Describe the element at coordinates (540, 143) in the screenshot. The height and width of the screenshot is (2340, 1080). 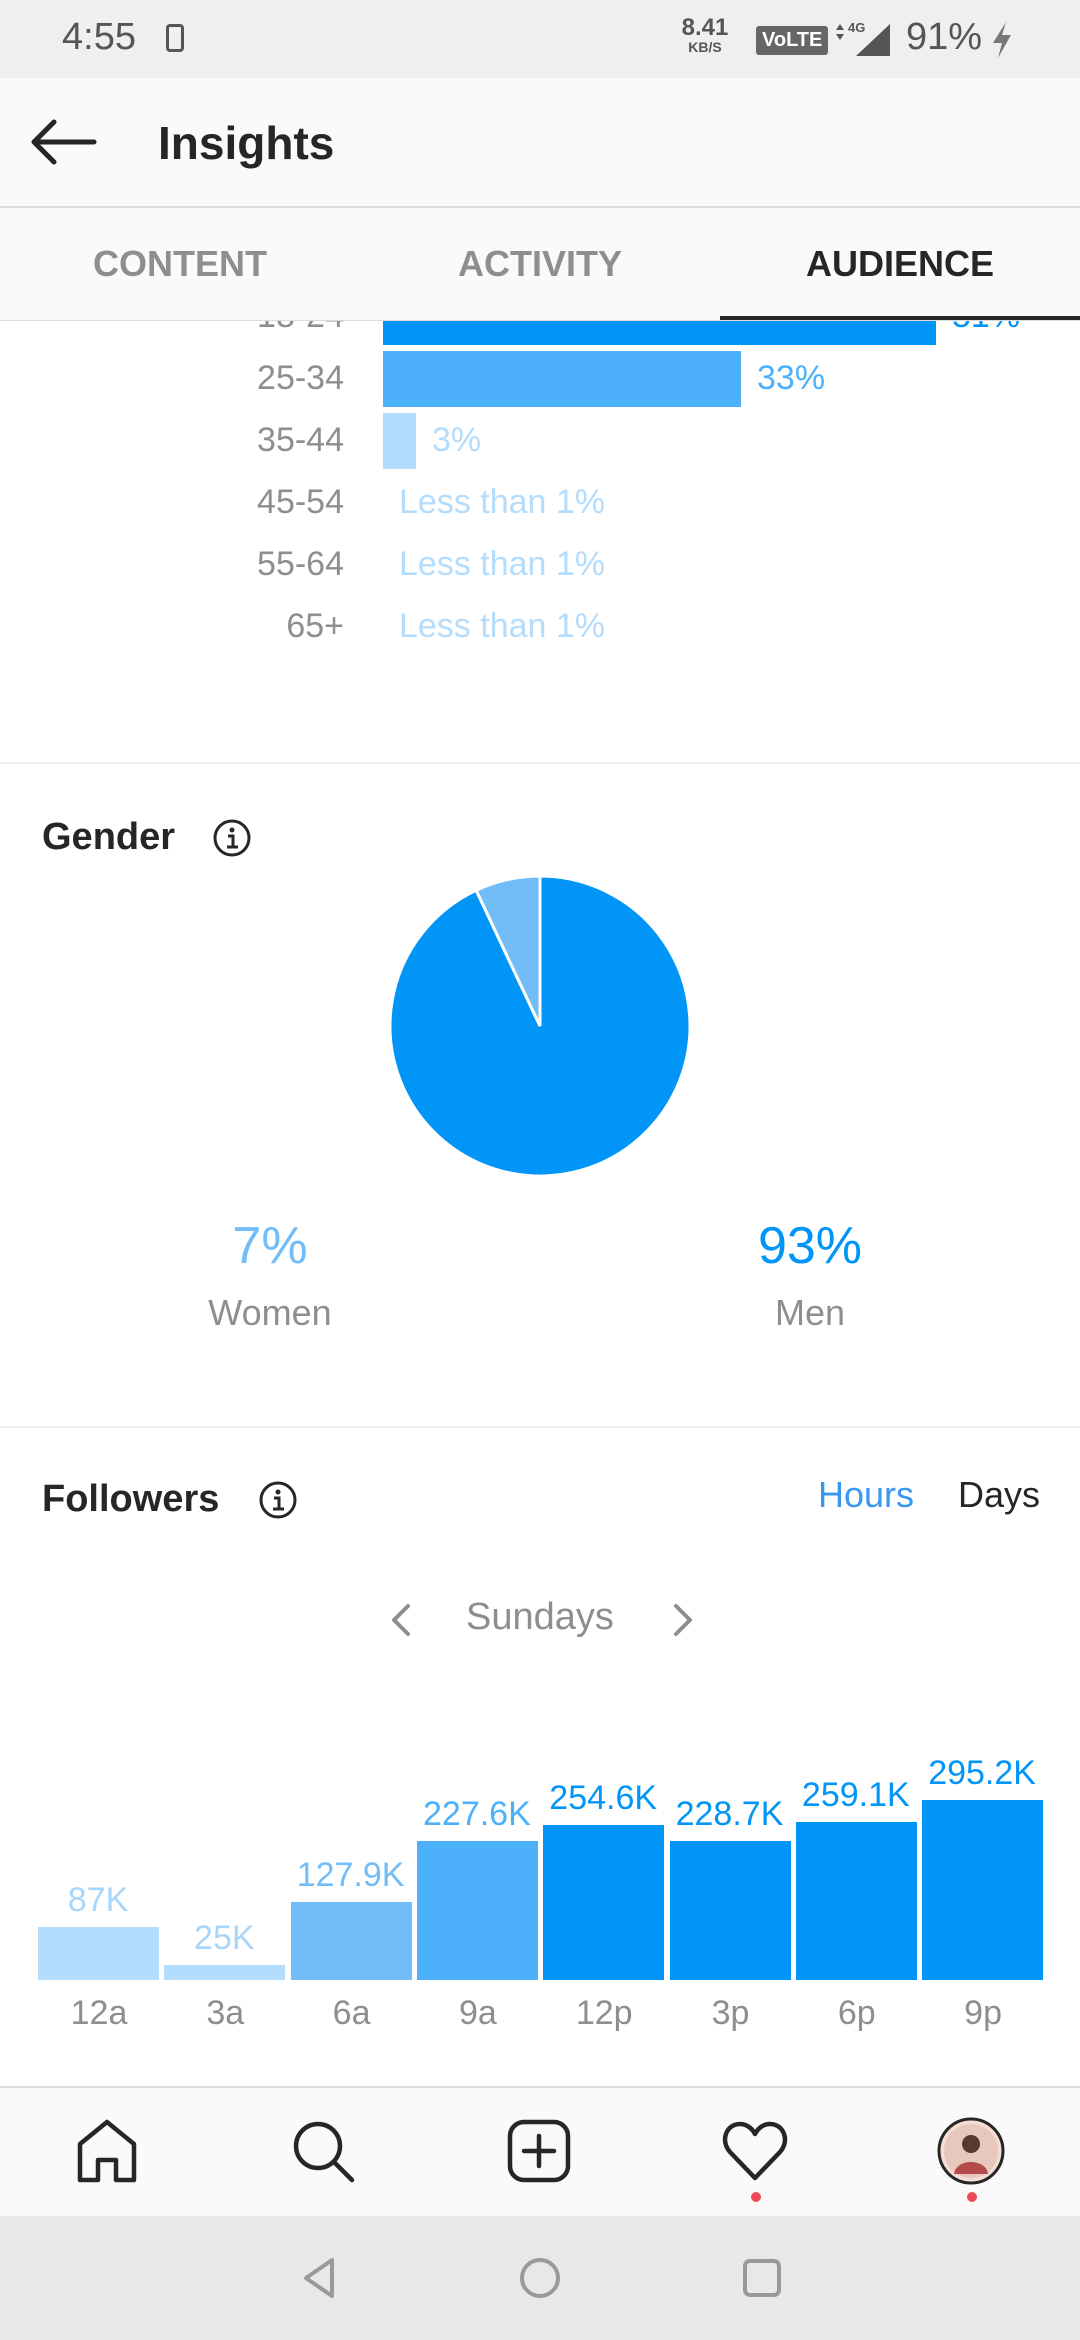
I see `app-header: Insights` at that location.